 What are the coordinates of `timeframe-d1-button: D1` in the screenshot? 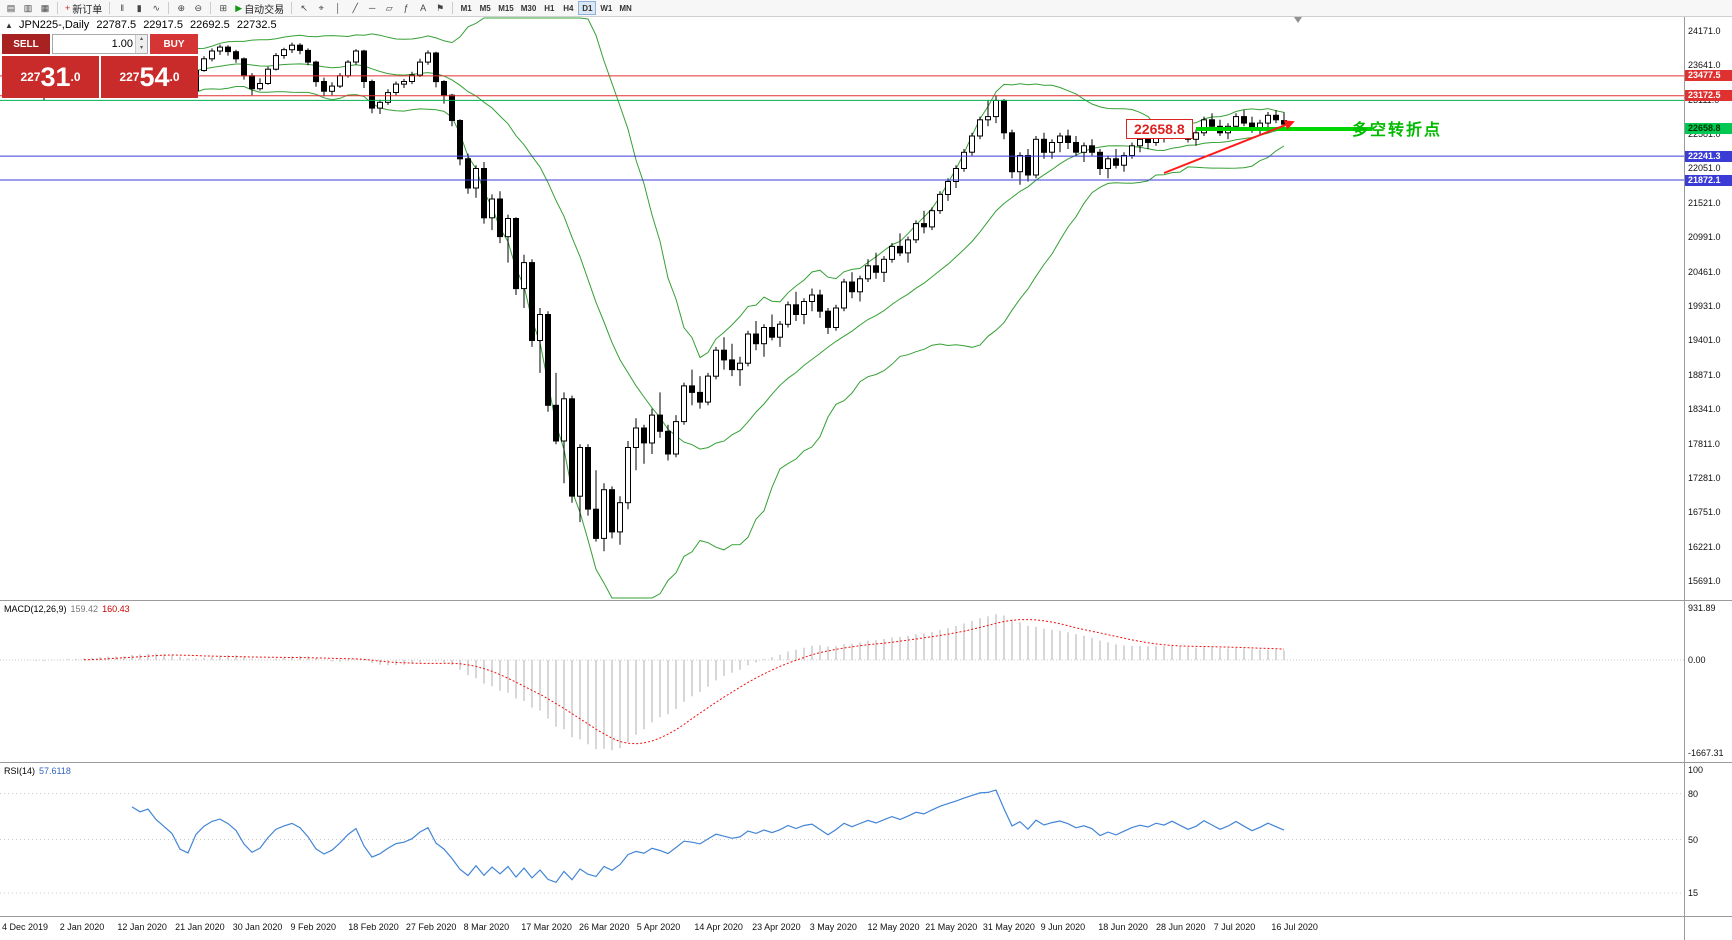 It's located at (587, 8).